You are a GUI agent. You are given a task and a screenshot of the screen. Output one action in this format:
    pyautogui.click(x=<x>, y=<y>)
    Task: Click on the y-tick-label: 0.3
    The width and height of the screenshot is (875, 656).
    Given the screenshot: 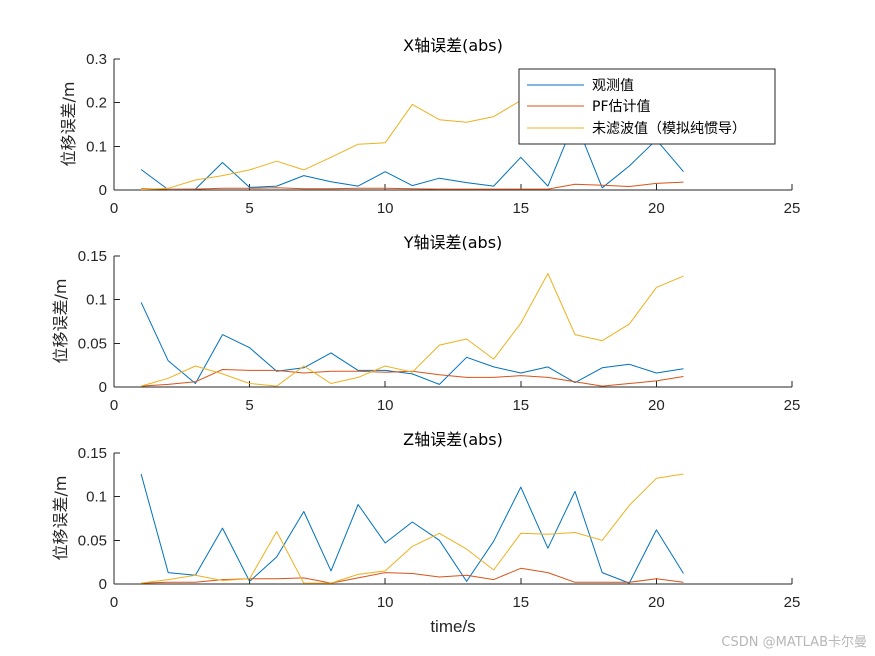 What is the action you would take?
    pyautogui.click(x=96, y=59)
    